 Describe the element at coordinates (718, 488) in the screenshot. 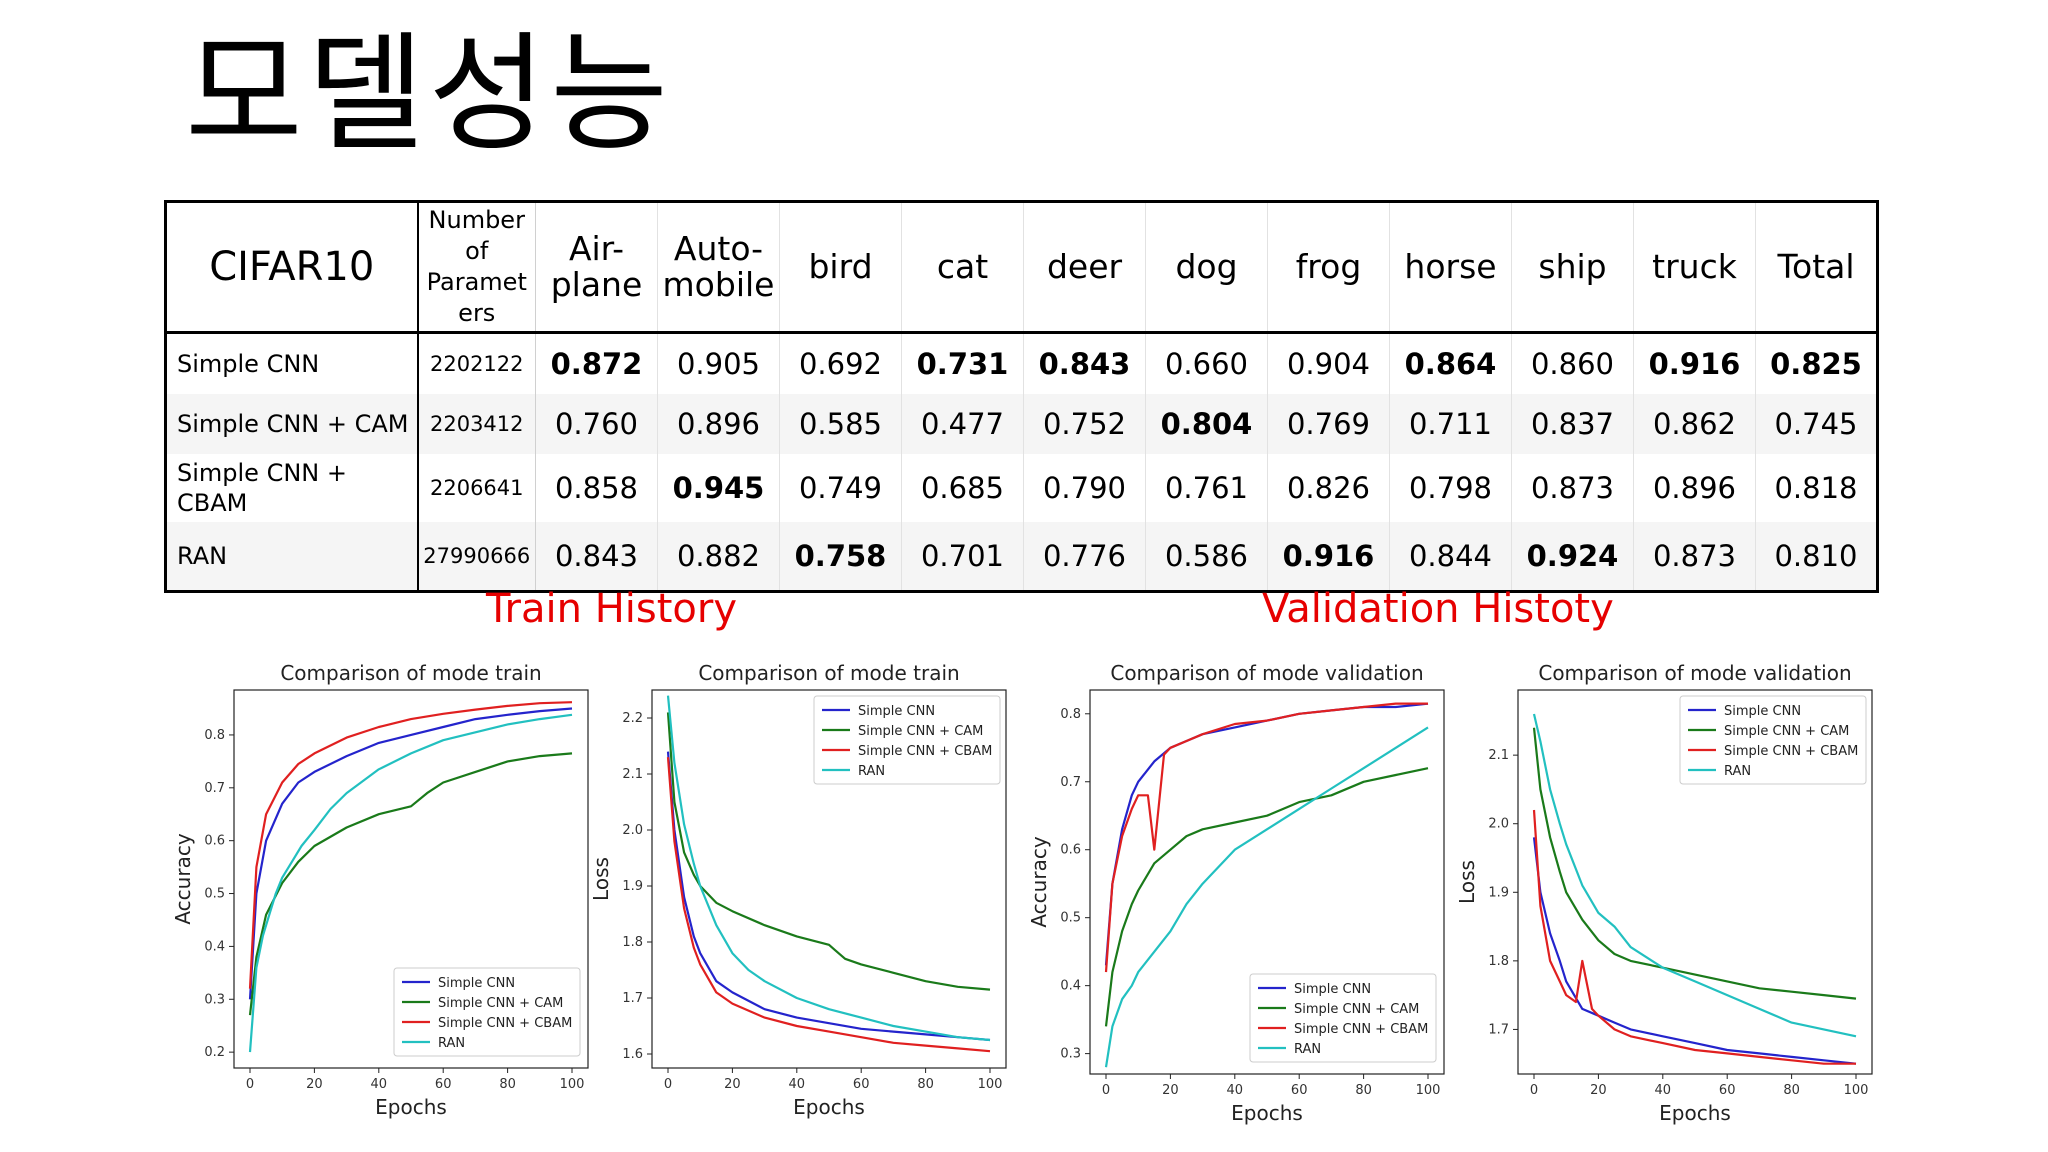

I see `accuracy-cell: 0.945` at that location.